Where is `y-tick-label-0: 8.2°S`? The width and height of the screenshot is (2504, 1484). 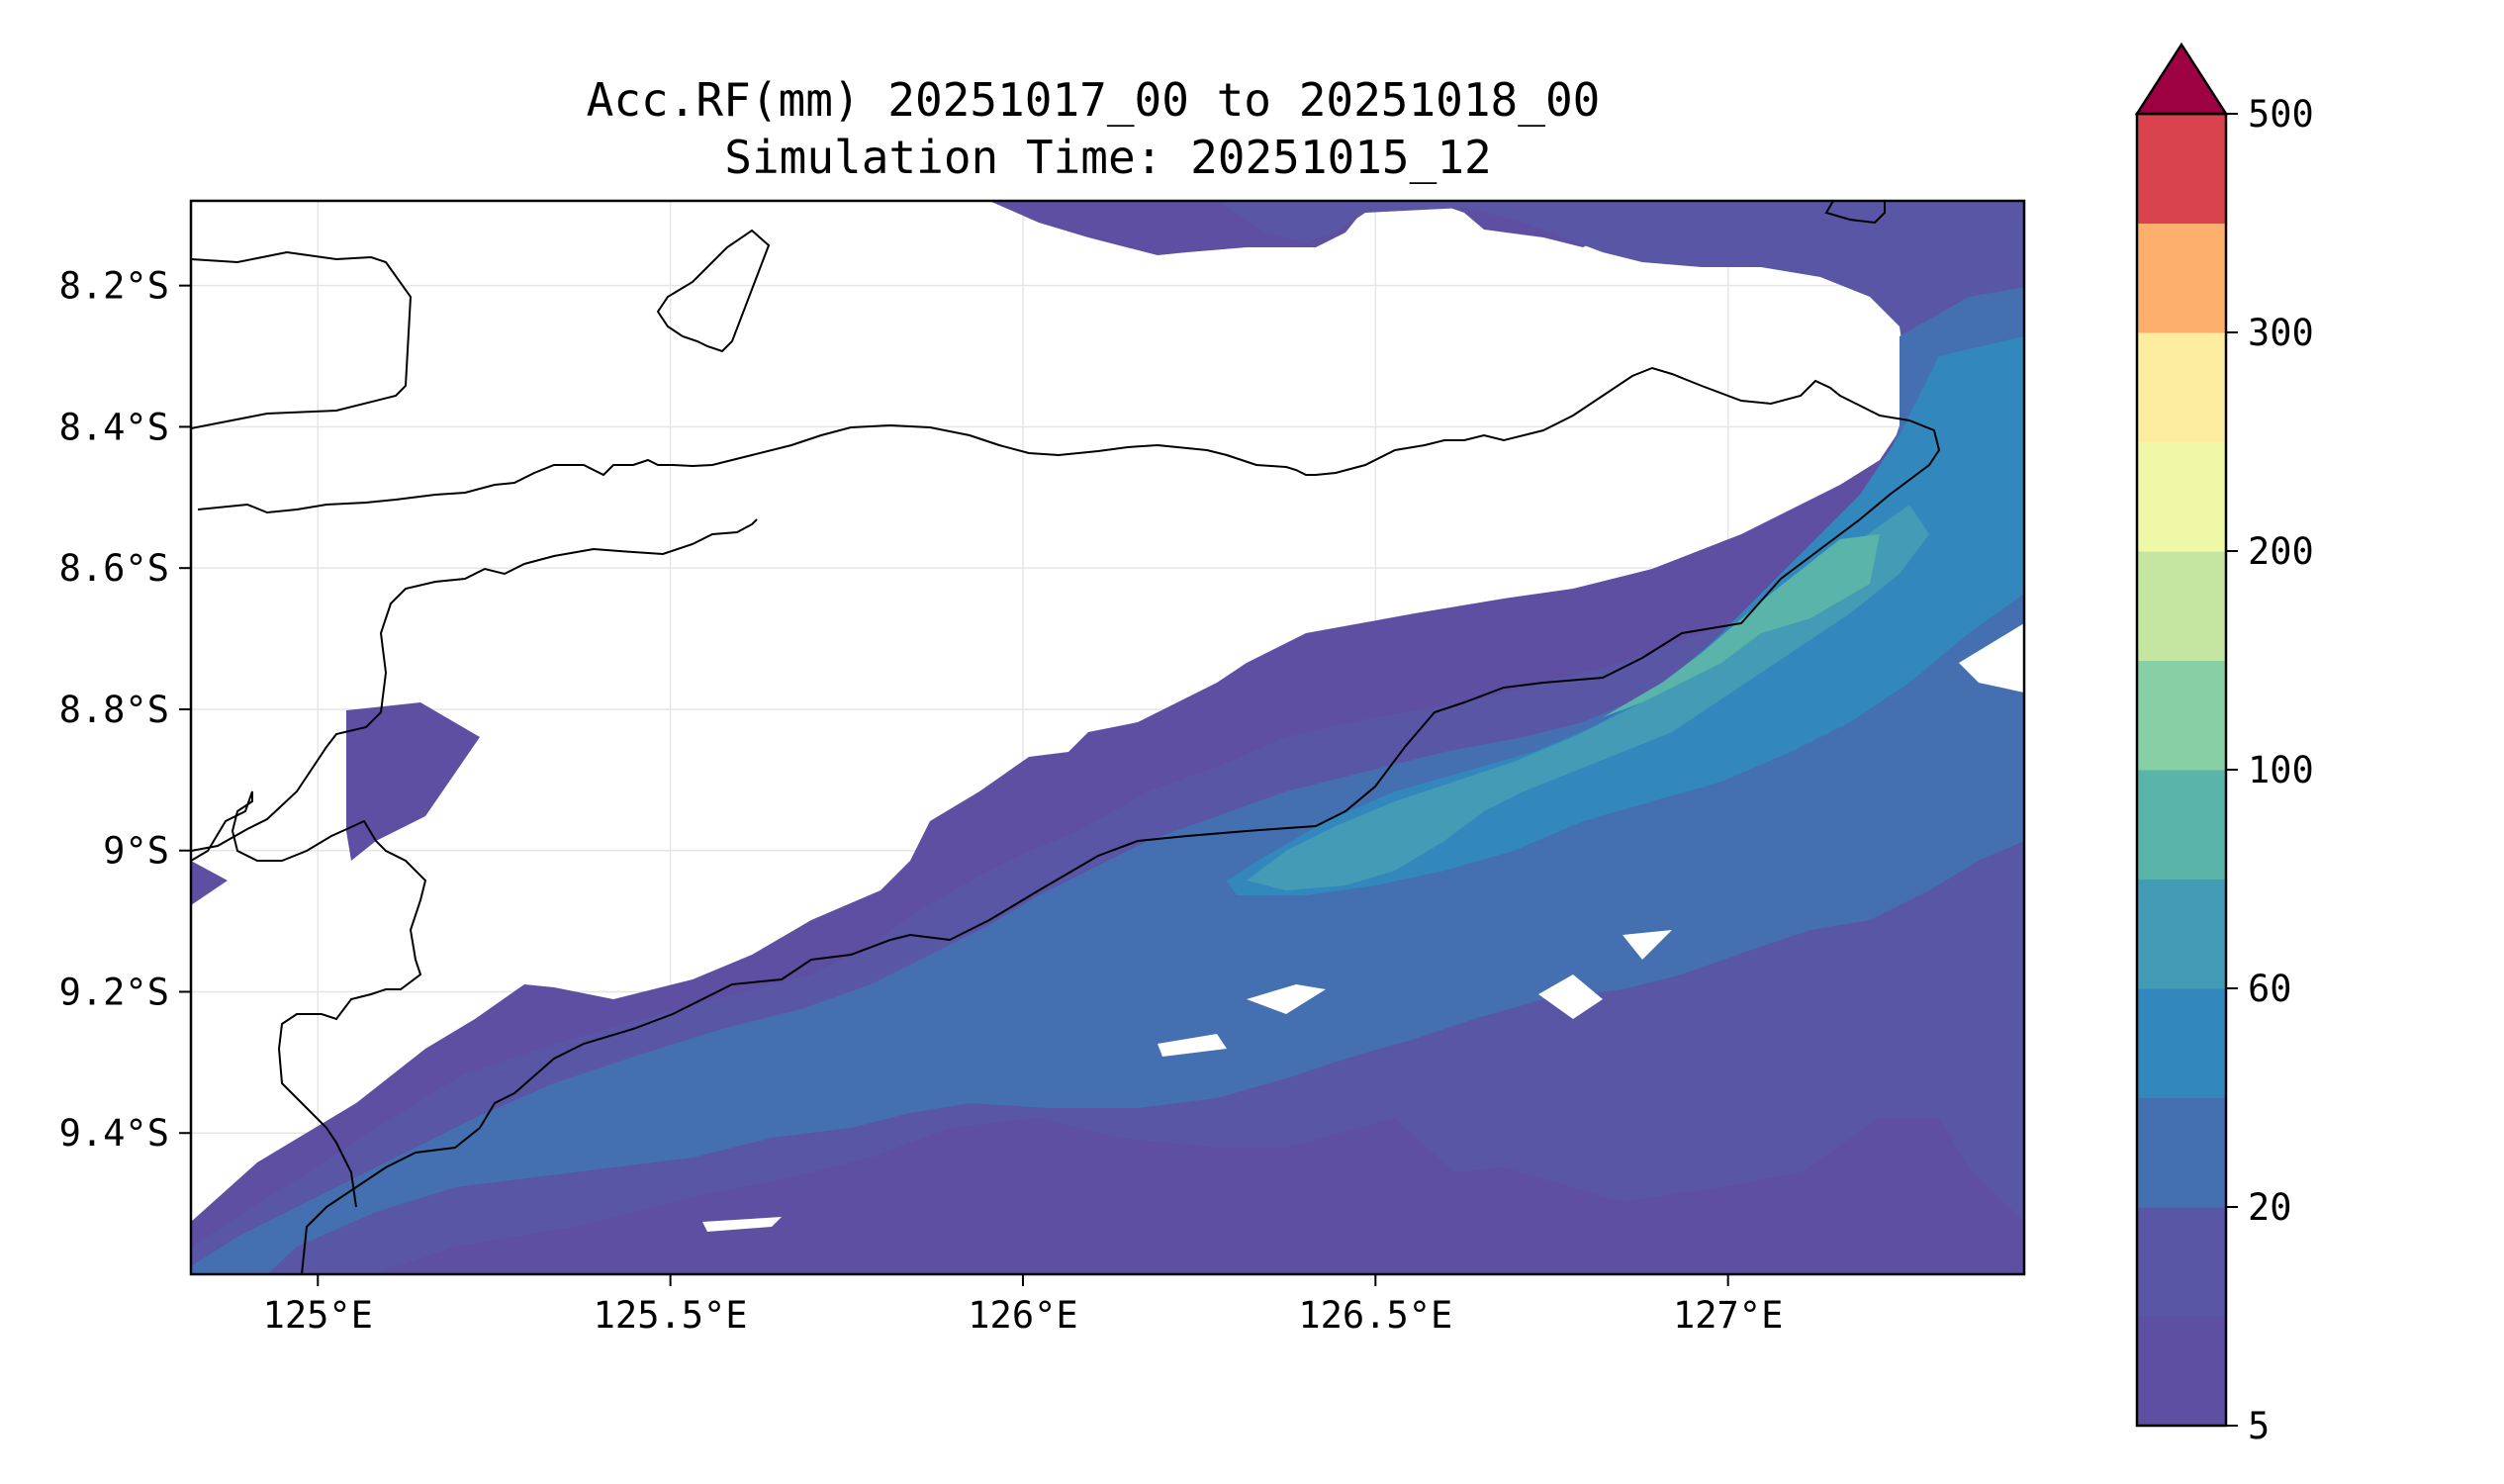 y-tick-label-0: 8.2°S is located at coordinates (114, 286).